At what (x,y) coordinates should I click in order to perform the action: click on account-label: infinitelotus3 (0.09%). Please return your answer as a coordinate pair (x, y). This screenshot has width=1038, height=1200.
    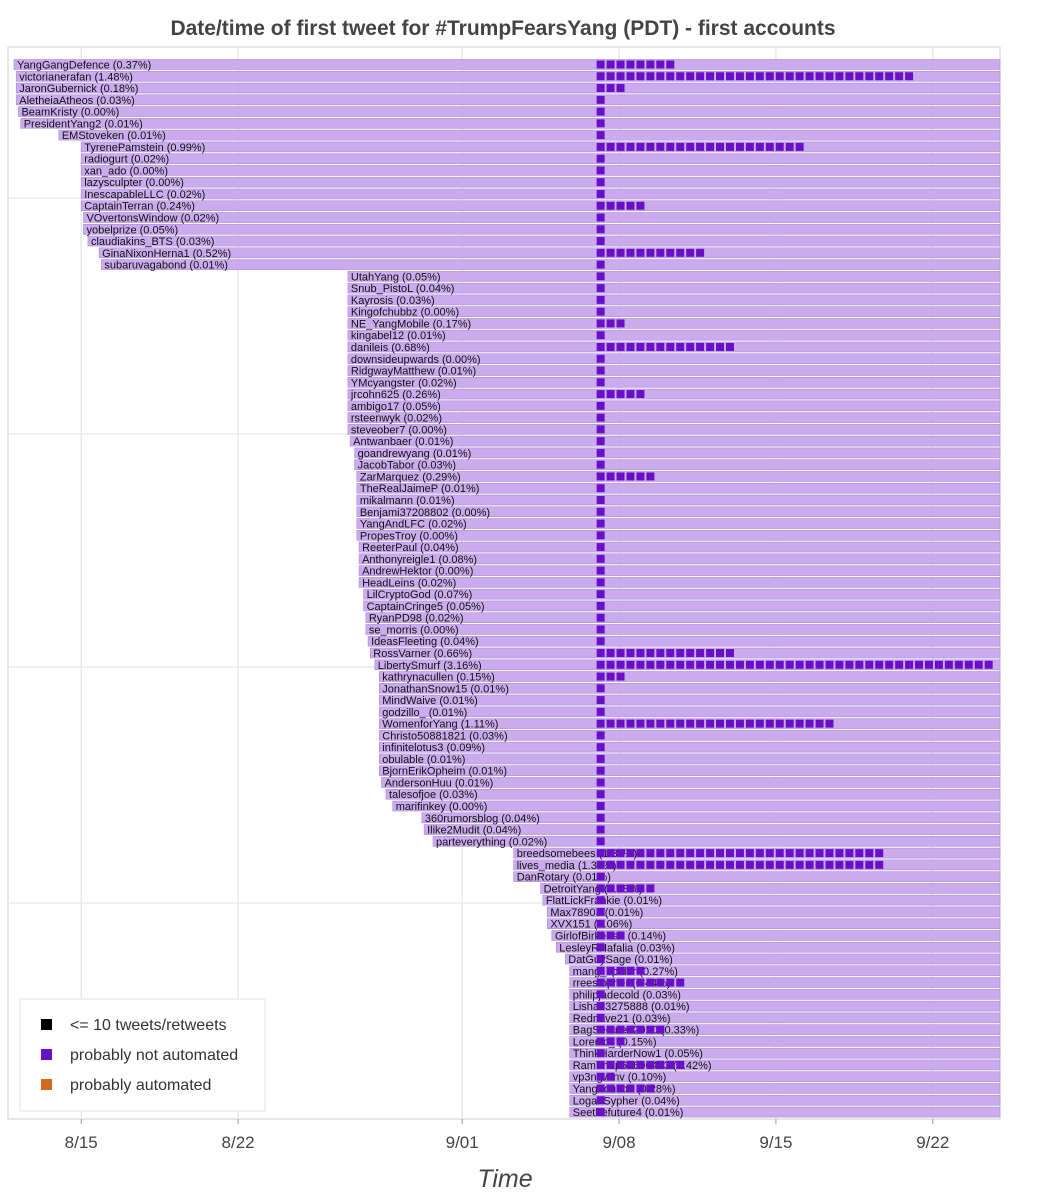
    Looking at the image, I should click on (433, 748).